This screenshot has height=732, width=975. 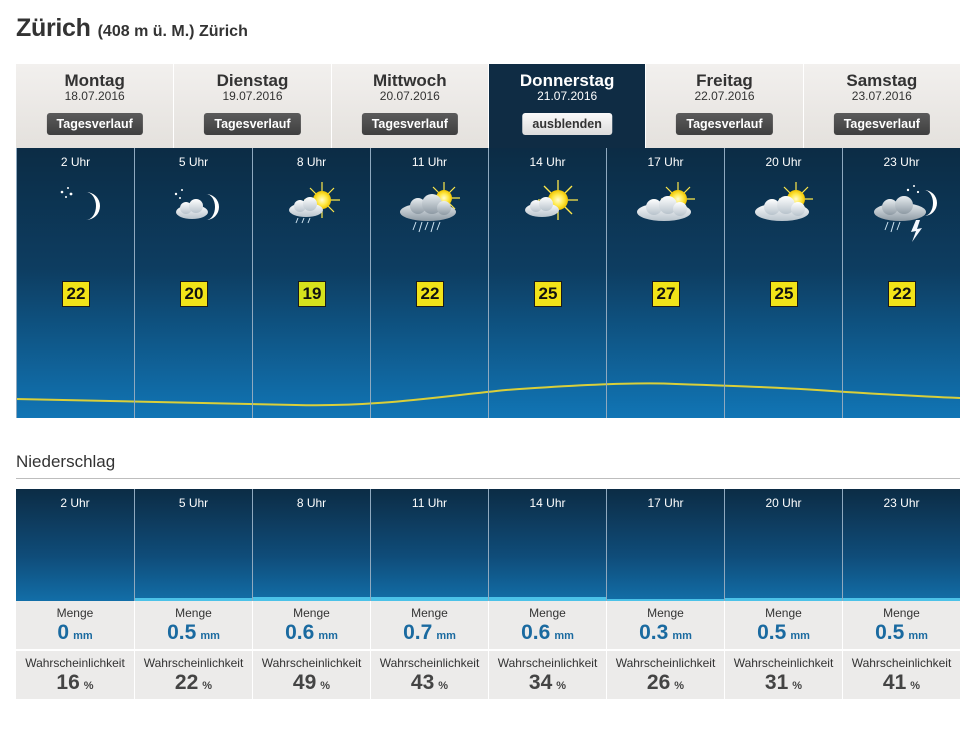 What do you see at coordinates (654, 632) in the screenshot?
I see `amount-value: 0.3` at bounding box center [654, 632].